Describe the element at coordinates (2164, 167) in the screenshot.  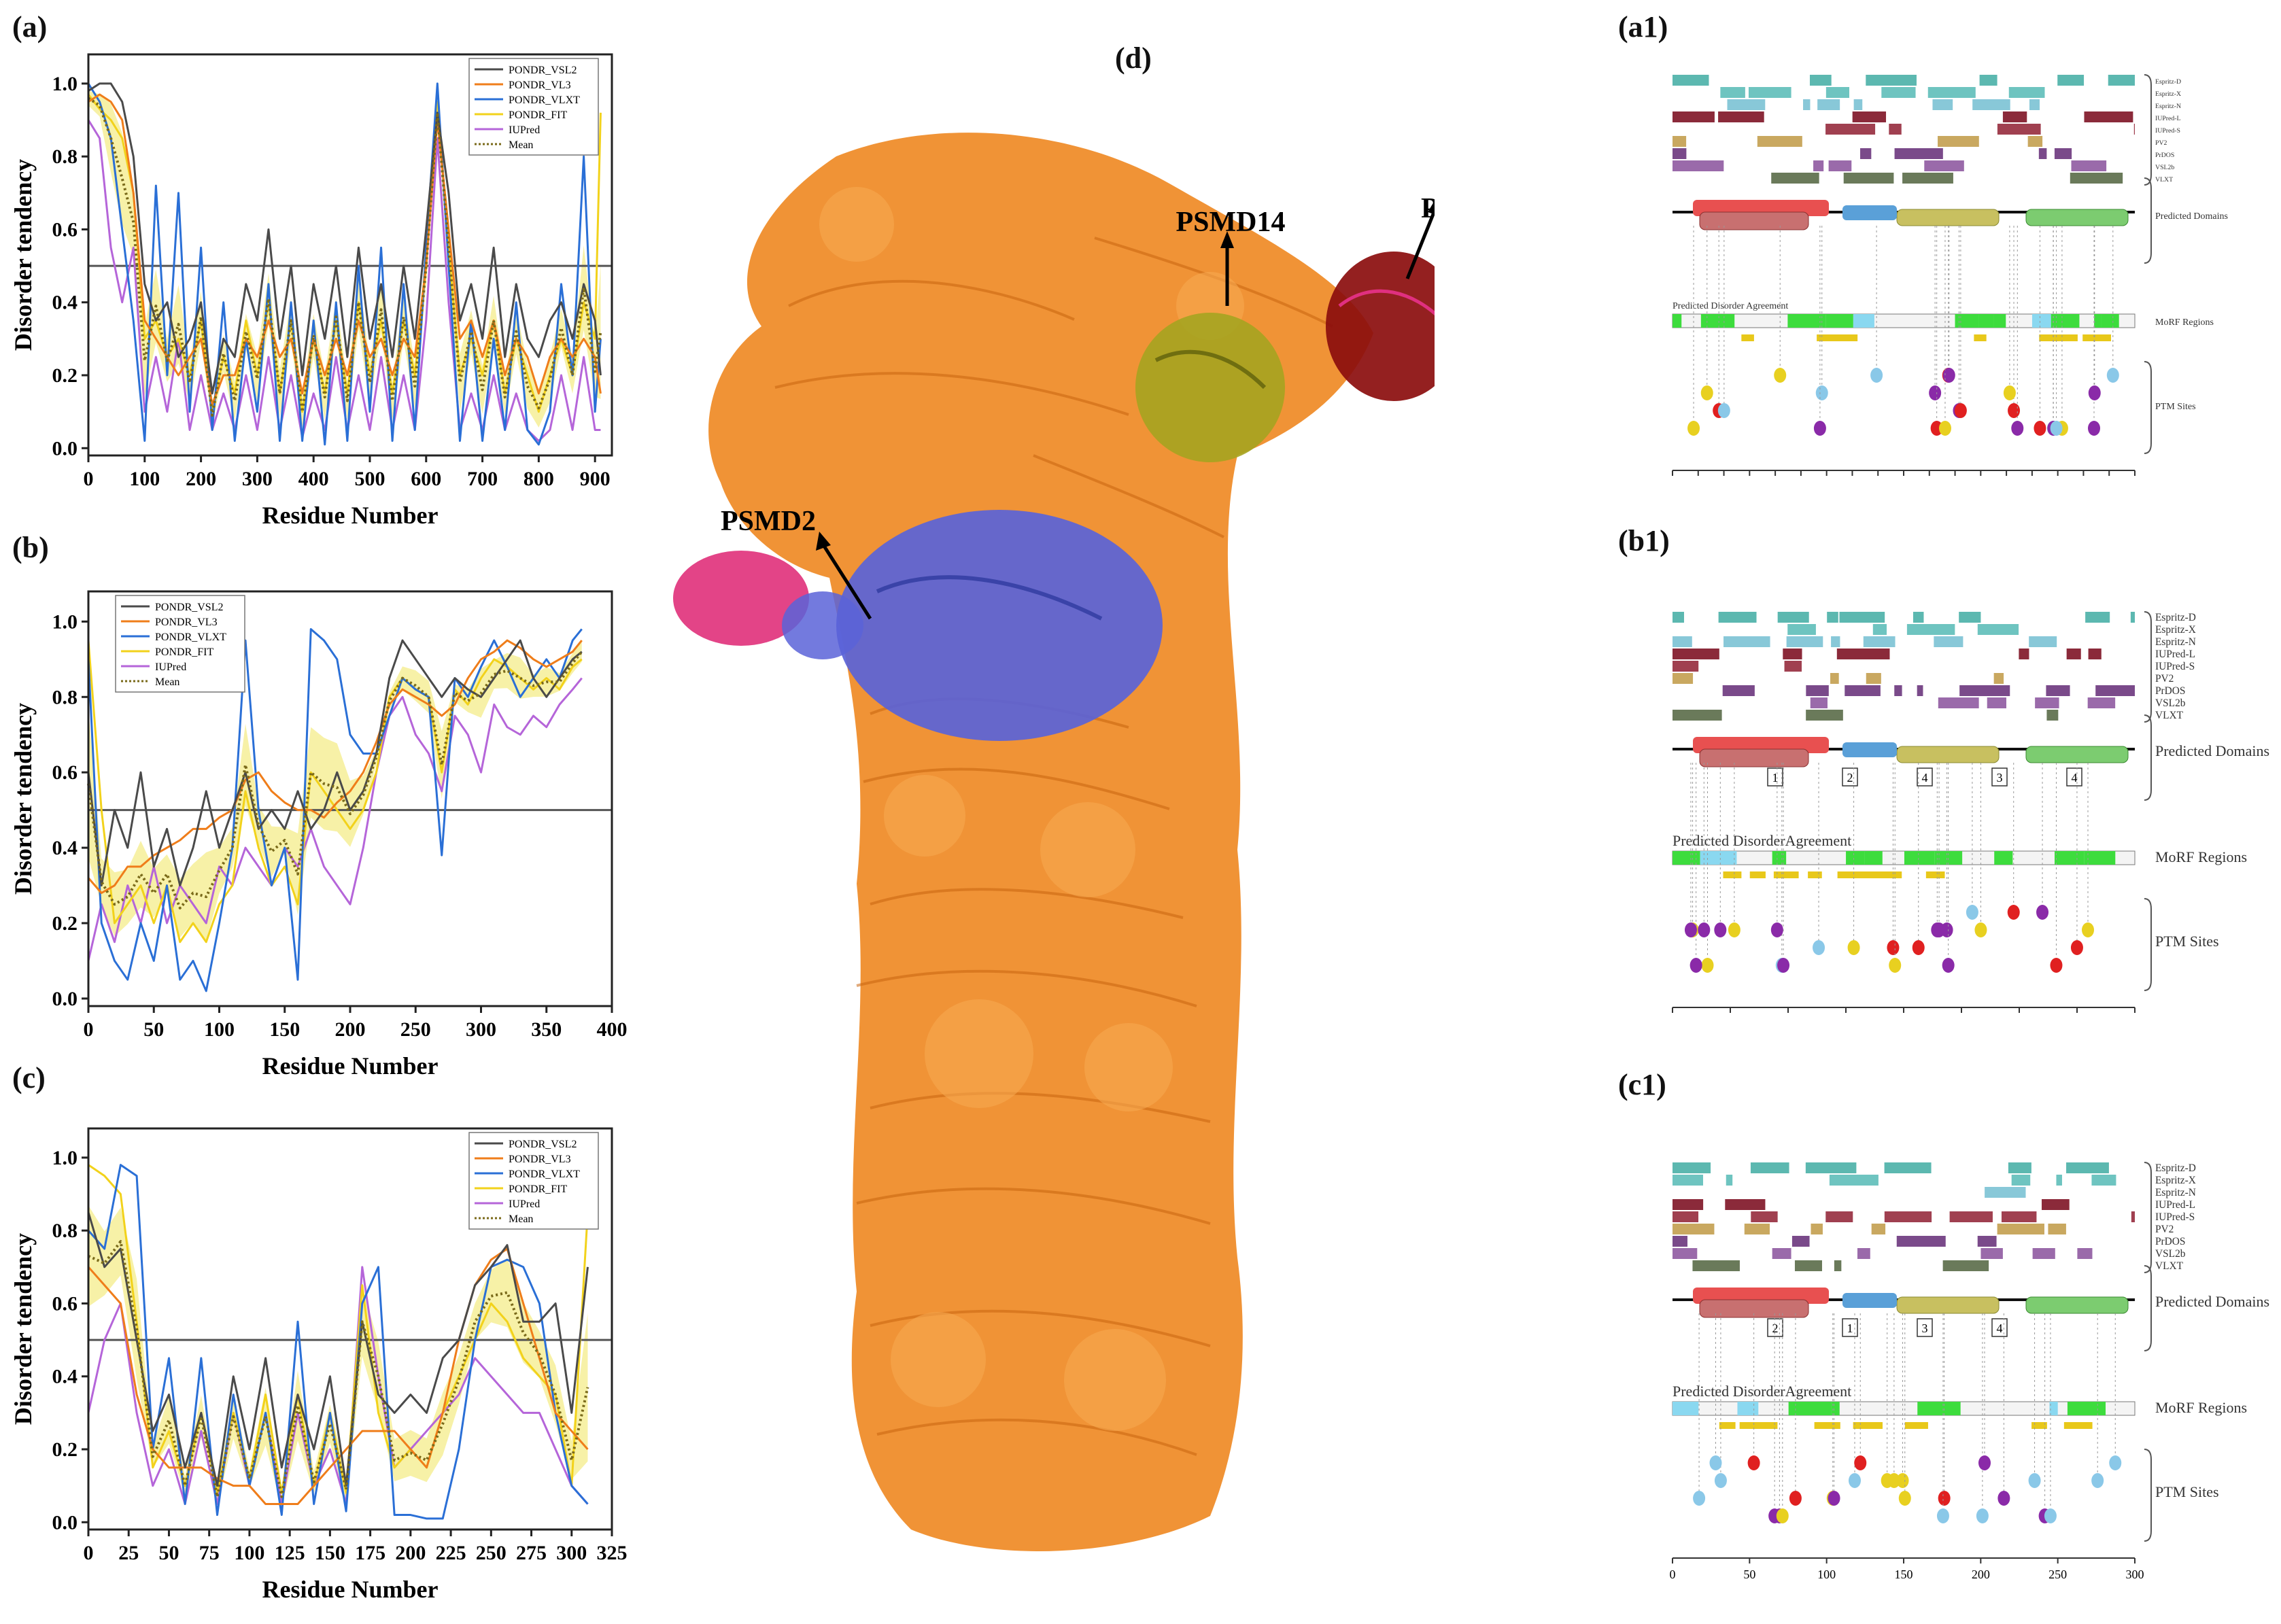
I see `predictor-legend-label: VSL2b` at that location.